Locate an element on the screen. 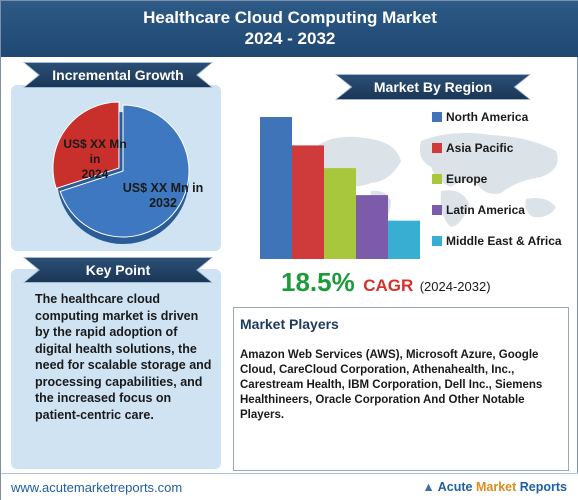 The height and width of the screenshot is (500, 578). market-by-region-ribbon: Market By Region is located at coordinates (433, 87).